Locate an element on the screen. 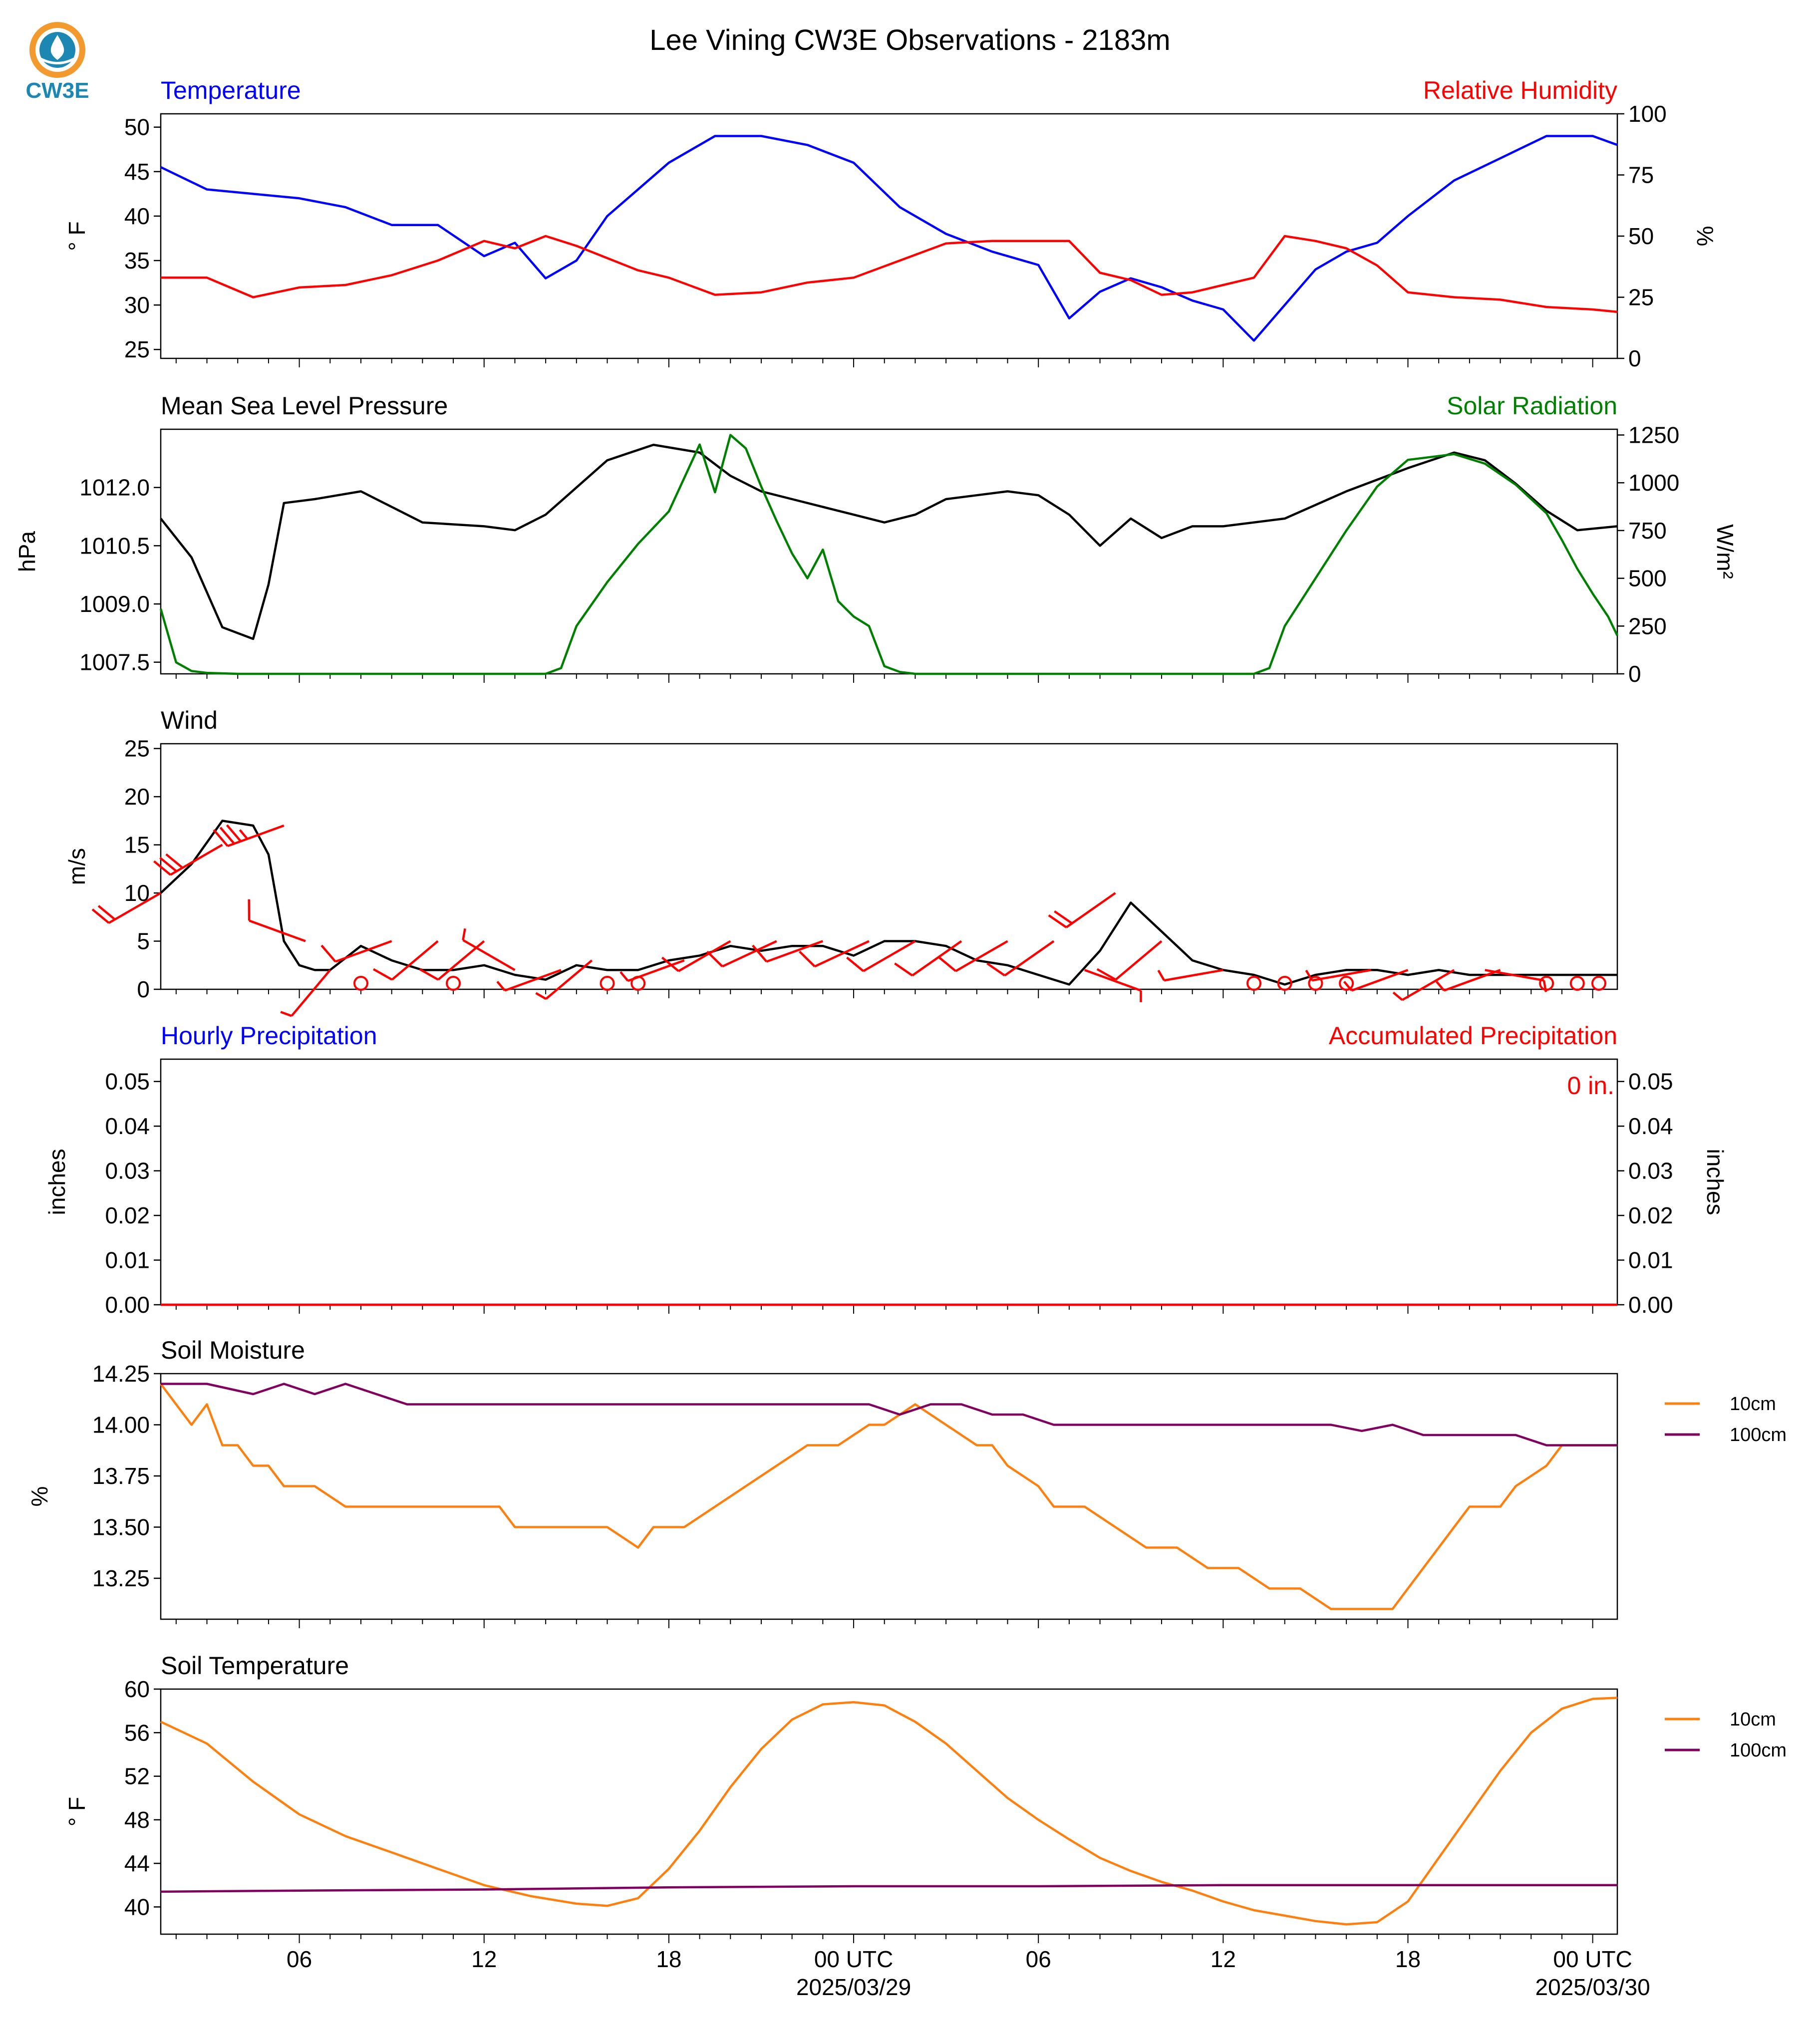 This screenshot has width=1820, height=2028. y-tick-label: 0.01 is located at coordinates (127, 1260).